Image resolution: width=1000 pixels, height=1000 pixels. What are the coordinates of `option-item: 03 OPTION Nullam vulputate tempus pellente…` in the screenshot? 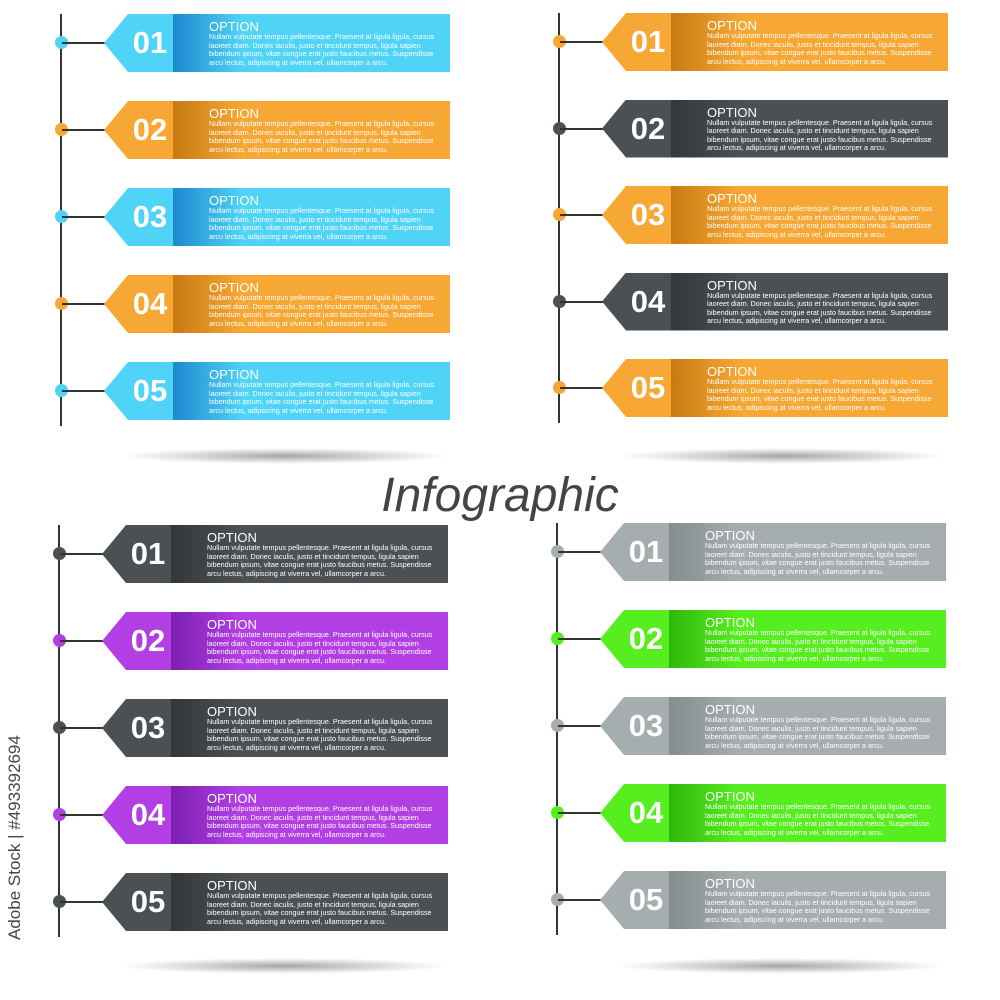 It's located at (282, 217).